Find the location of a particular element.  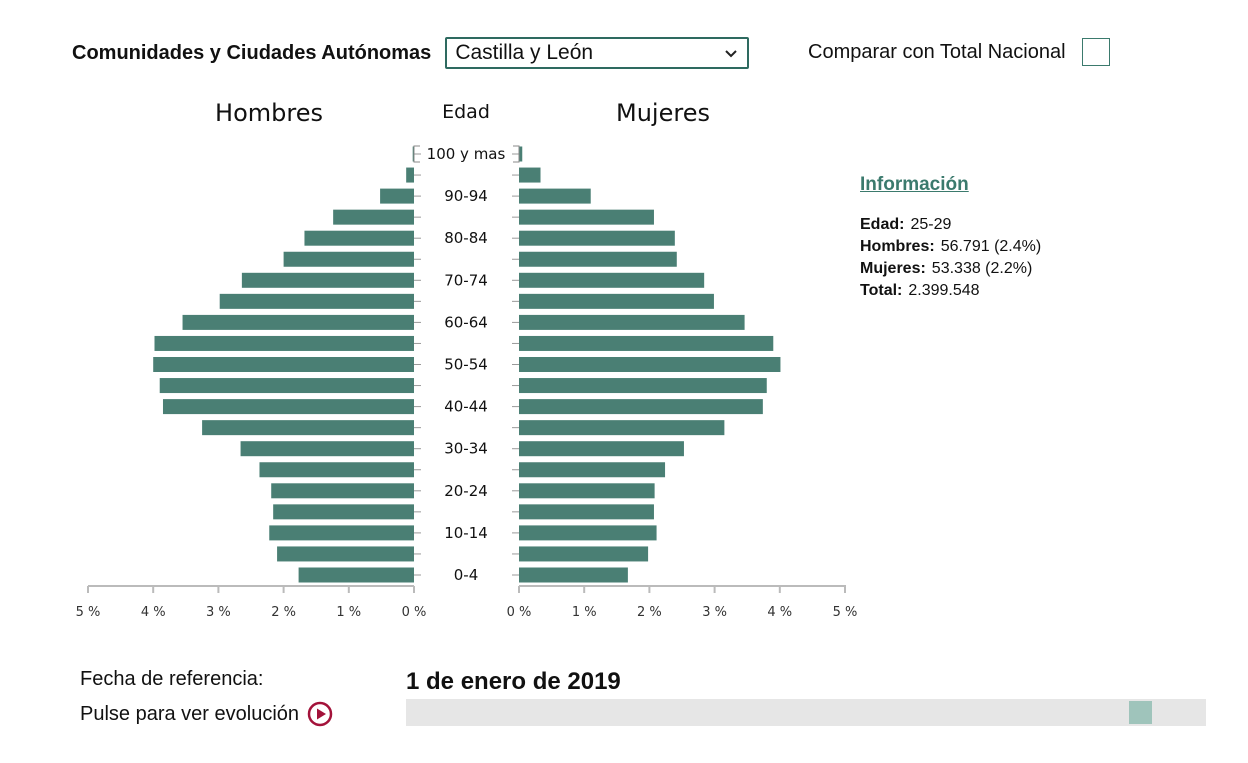

top-group-bracket-right is located at coordinates (516, 154).